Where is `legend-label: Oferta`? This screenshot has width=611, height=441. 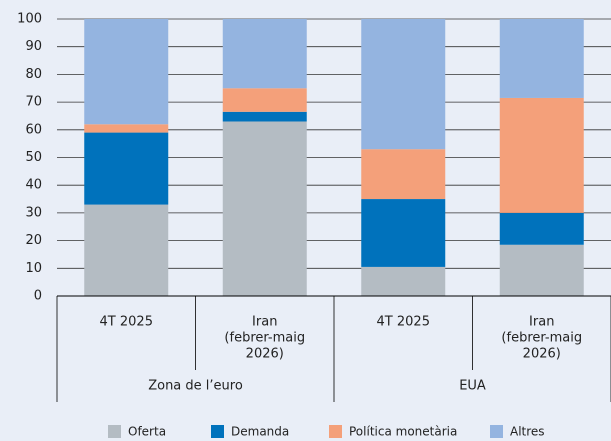
legend-label: Oferta is located at coordinates (147, 432).